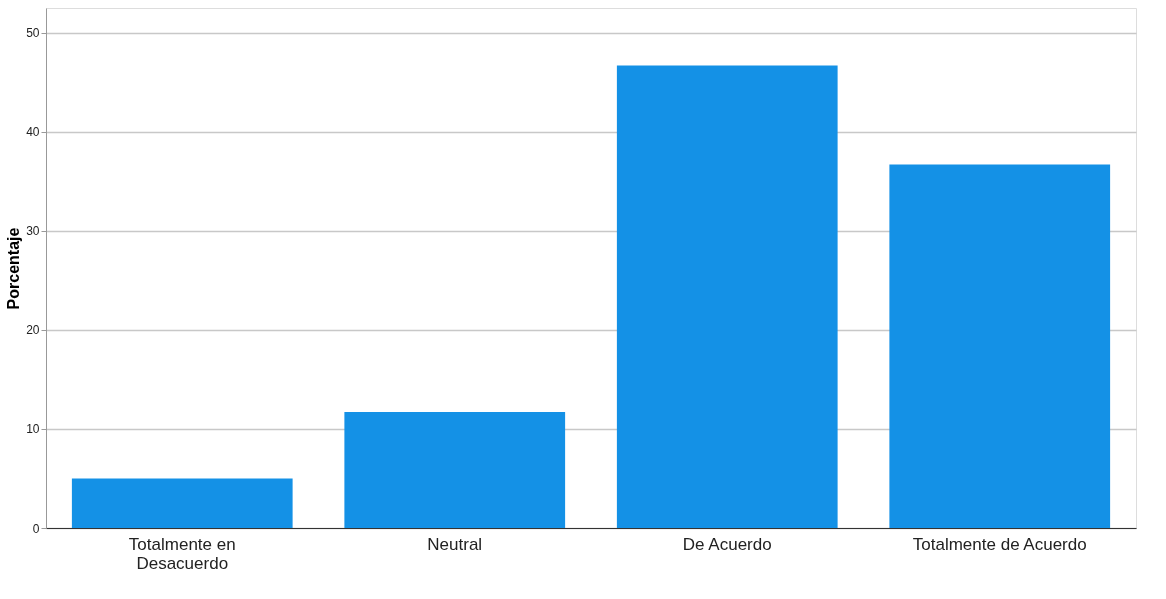 This screenshot has height=599, width=1166. I want to click on y-axis-title: Porcentaje, so click(14, 268).